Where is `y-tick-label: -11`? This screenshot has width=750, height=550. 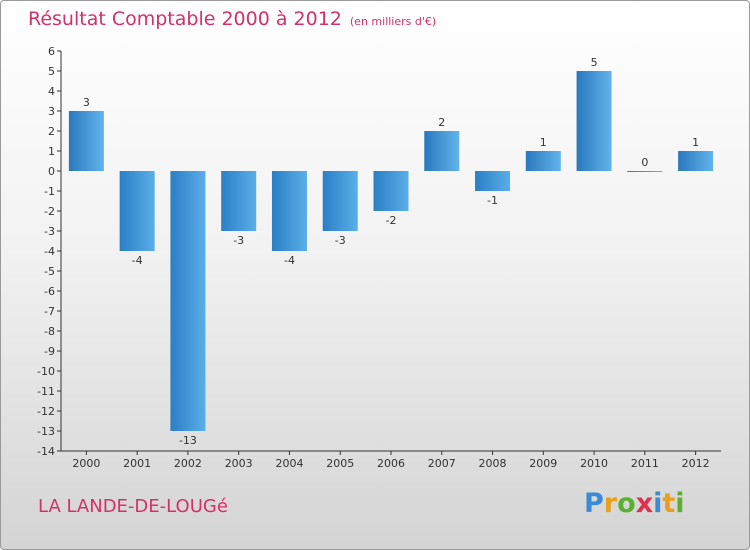 y-tick-label: -11 is located at coordinates (46, 391).